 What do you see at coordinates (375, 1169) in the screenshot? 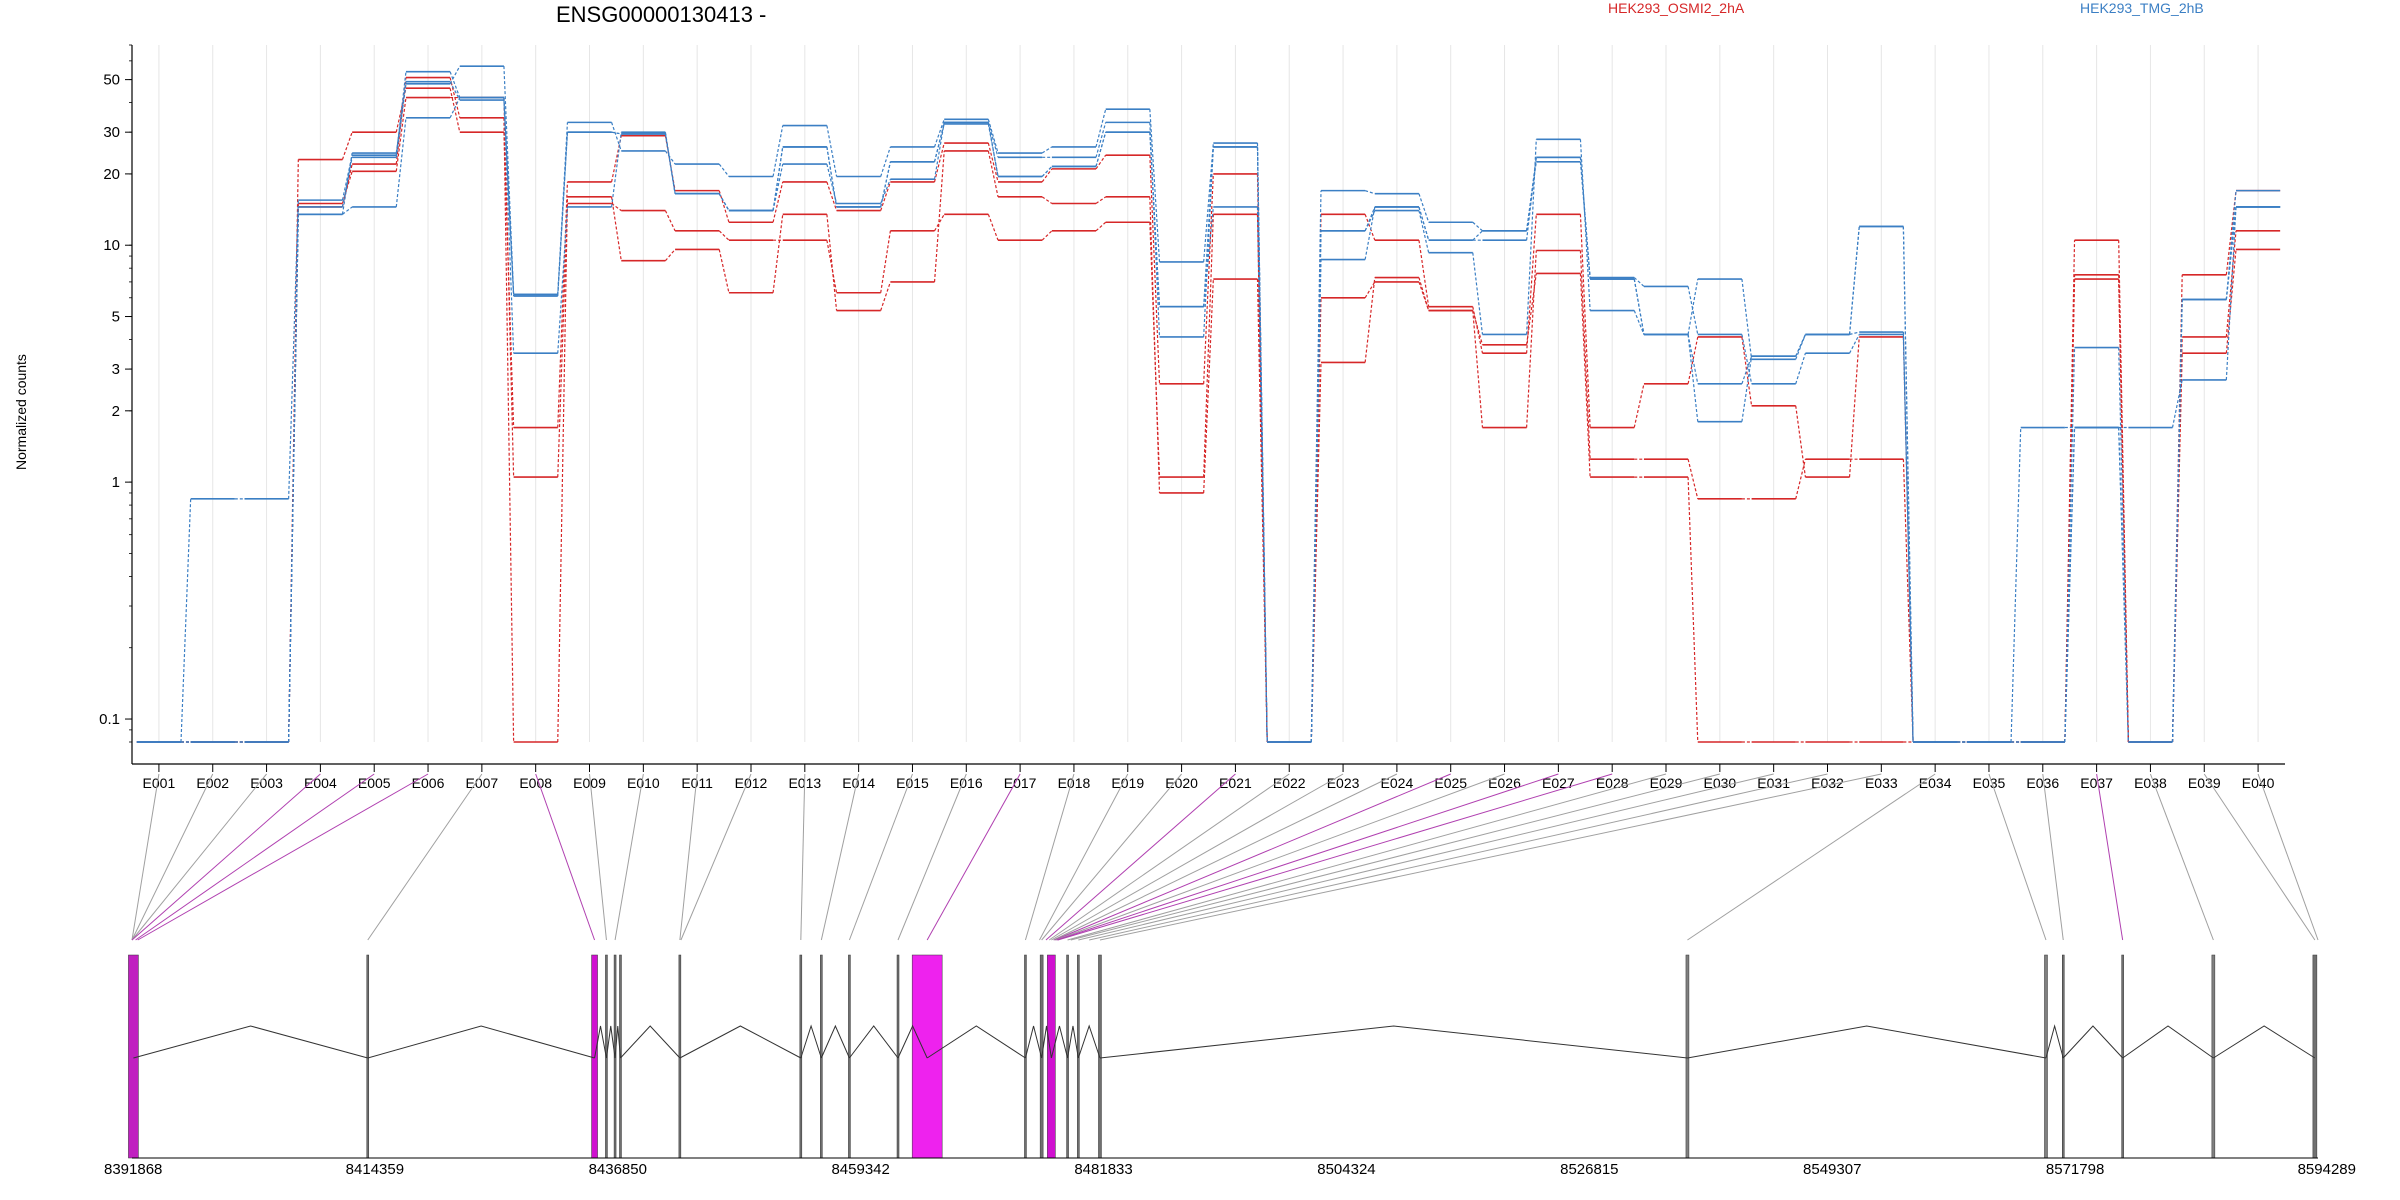
I see `genome-coordinate-label-8414359: 8414359` at bounding box center [375, 1169].